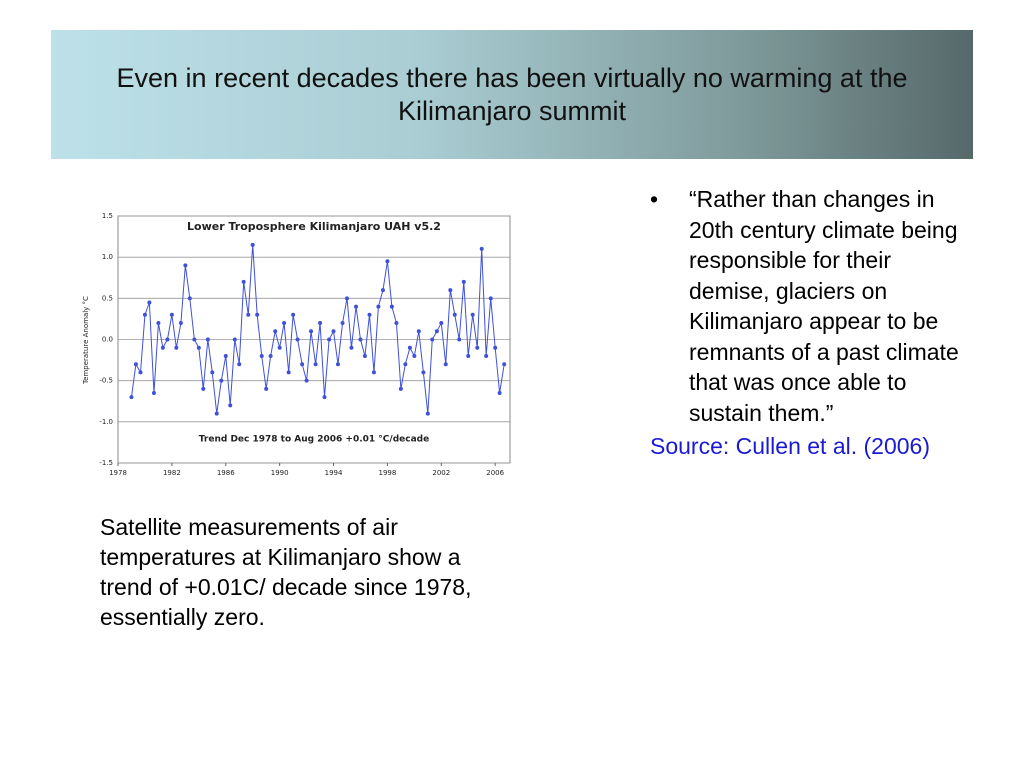  Describe the element at coordinates (107, 216) in the screenshot. I see `y-tick-label: 1.5` at that location.